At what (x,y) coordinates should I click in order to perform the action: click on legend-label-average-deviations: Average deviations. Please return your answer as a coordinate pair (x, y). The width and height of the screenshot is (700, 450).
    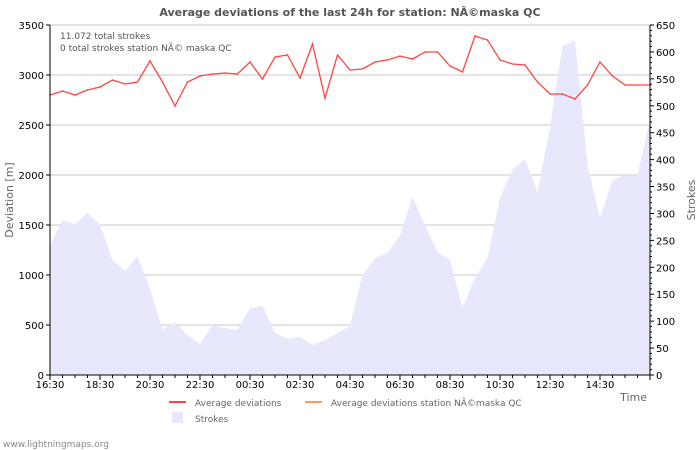
    Looking at the image, I should click on (238, 404).